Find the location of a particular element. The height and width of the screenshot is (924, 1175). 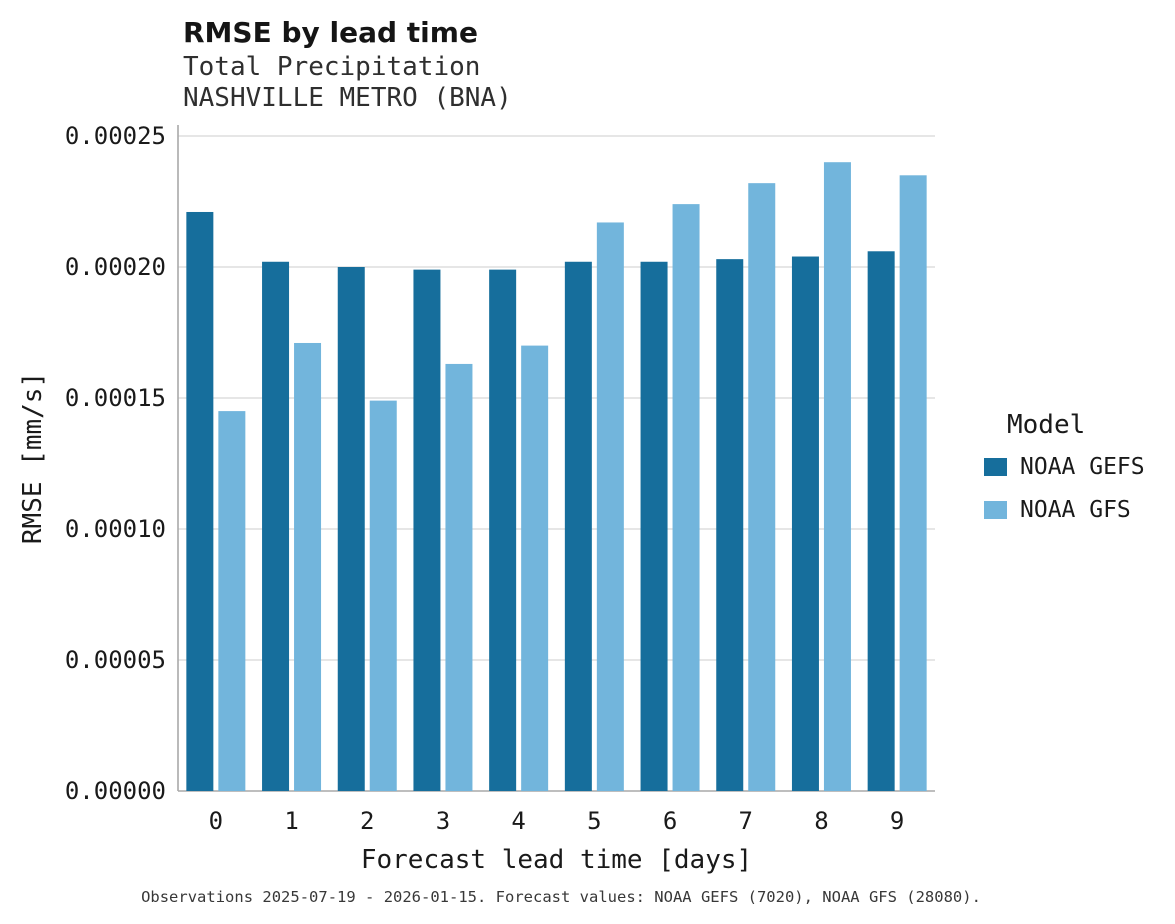

y-tick-label: 0.00010 is located at coordinates (115, 529).